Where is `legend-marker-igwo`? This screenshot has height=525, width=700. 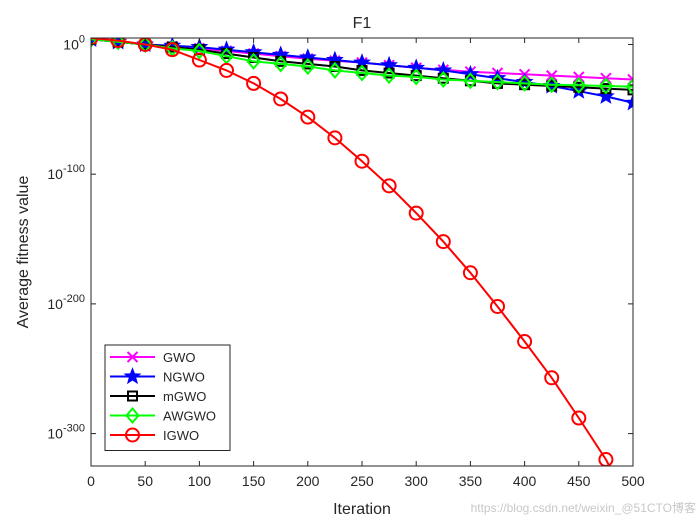
legend-marker-igwo is located at coordinates (132, 435).